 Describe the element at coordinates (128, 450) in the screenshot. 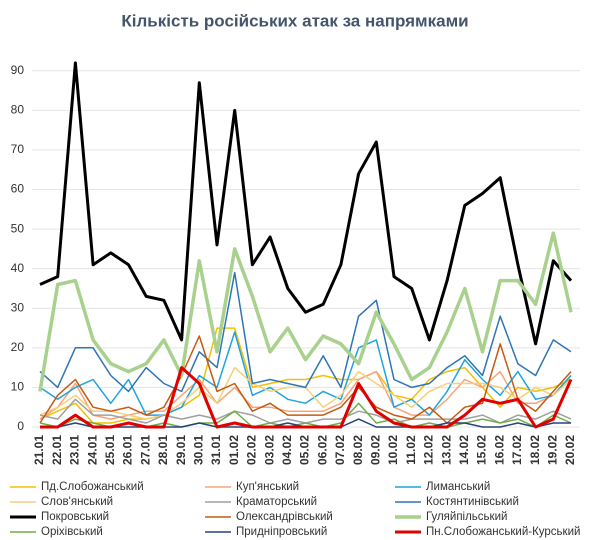

I see `x-tick-label: 26.01` at that location.